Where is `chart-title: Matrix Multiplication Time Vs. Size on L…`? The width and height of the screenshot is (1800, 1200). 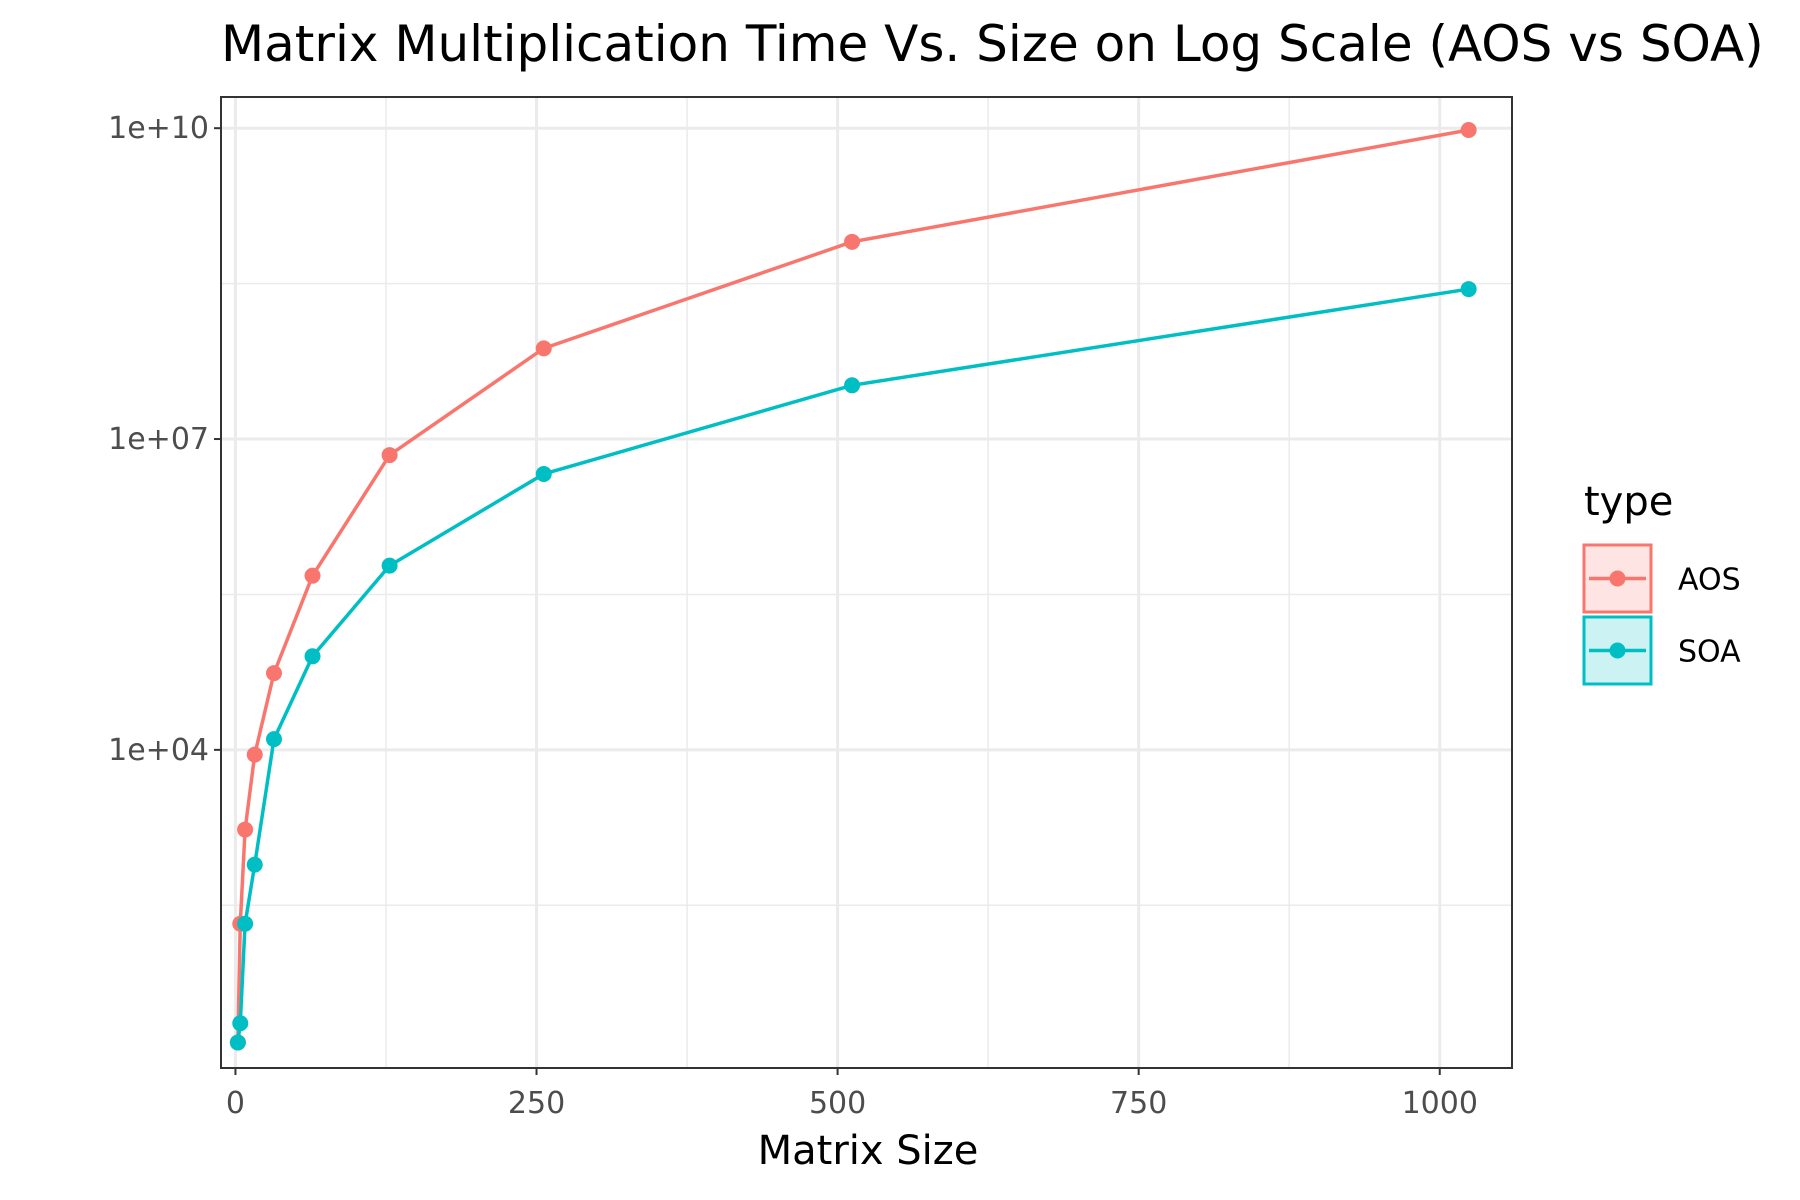 chart-title: Matrix Multiplication Time Vs. Size on L… is located at coordinates (992, 44).